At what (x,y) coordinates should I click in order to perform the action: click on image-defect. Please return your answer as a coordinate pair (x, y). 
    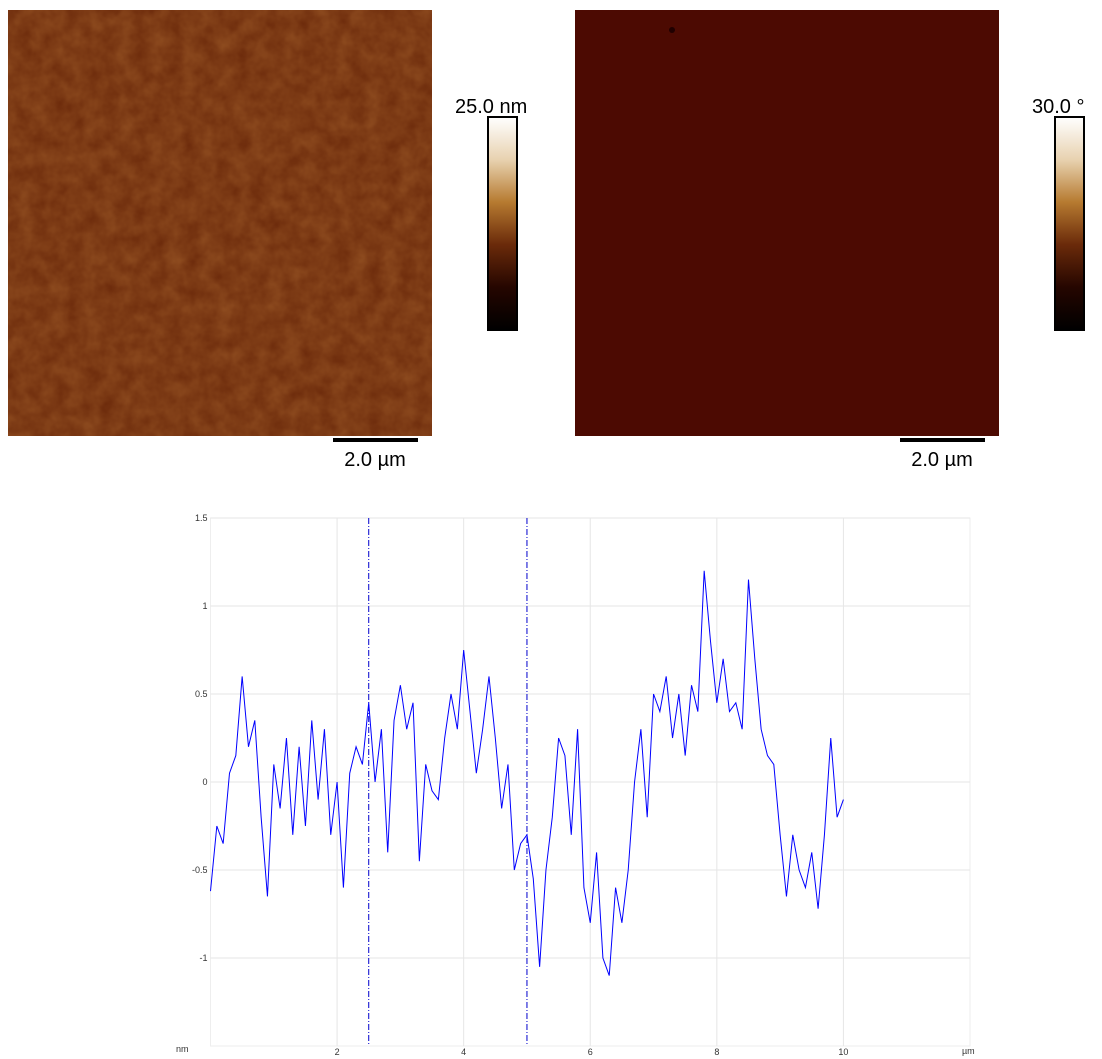
    Looking at the image, I should click on (672, 30).